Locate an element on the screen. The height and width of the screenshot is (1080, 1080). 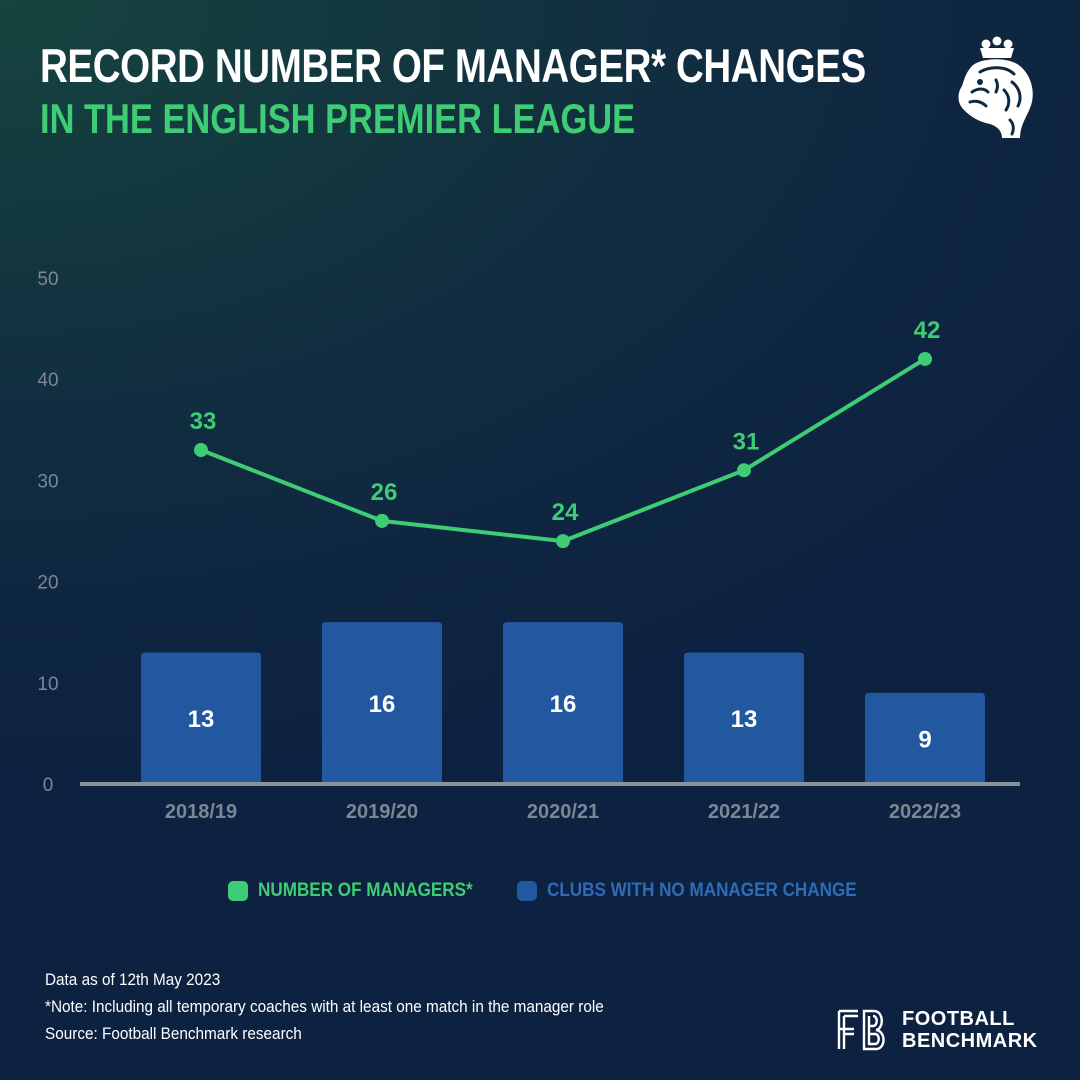
chart-title: RECORD NUMBER OF MANAGER* CHANGES is located at coordinates (453, 65).